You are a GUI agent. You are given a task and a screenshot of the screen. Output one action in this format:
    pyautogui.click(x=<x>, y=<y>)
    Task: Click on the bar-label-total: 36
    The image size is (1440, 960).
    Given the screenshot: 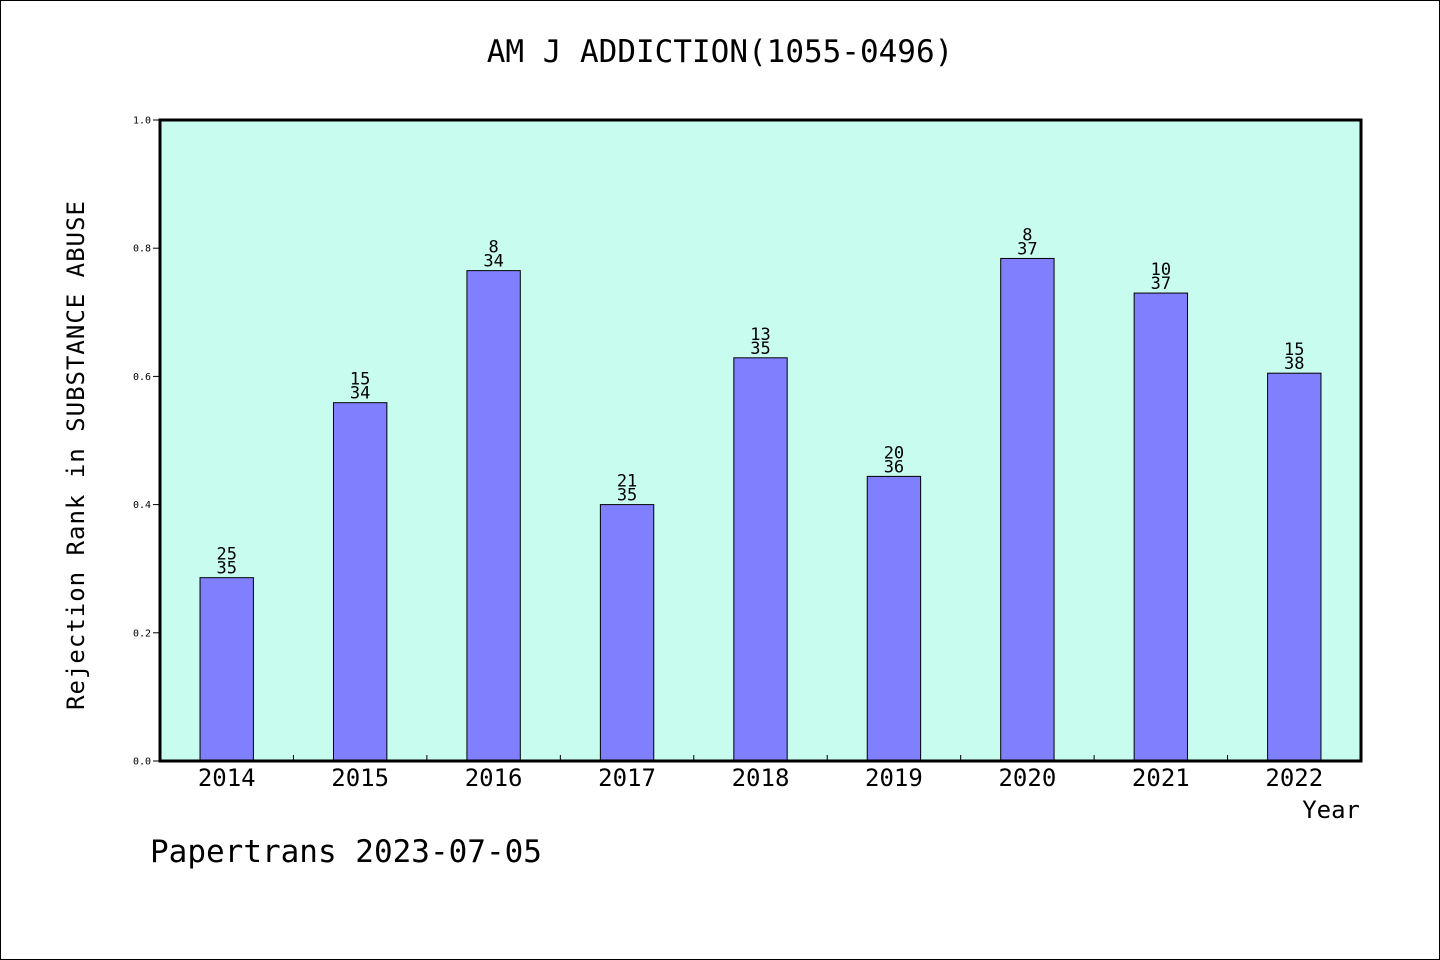 What is the action you would take?
    pyautogui.click(x=894, y=467)
    